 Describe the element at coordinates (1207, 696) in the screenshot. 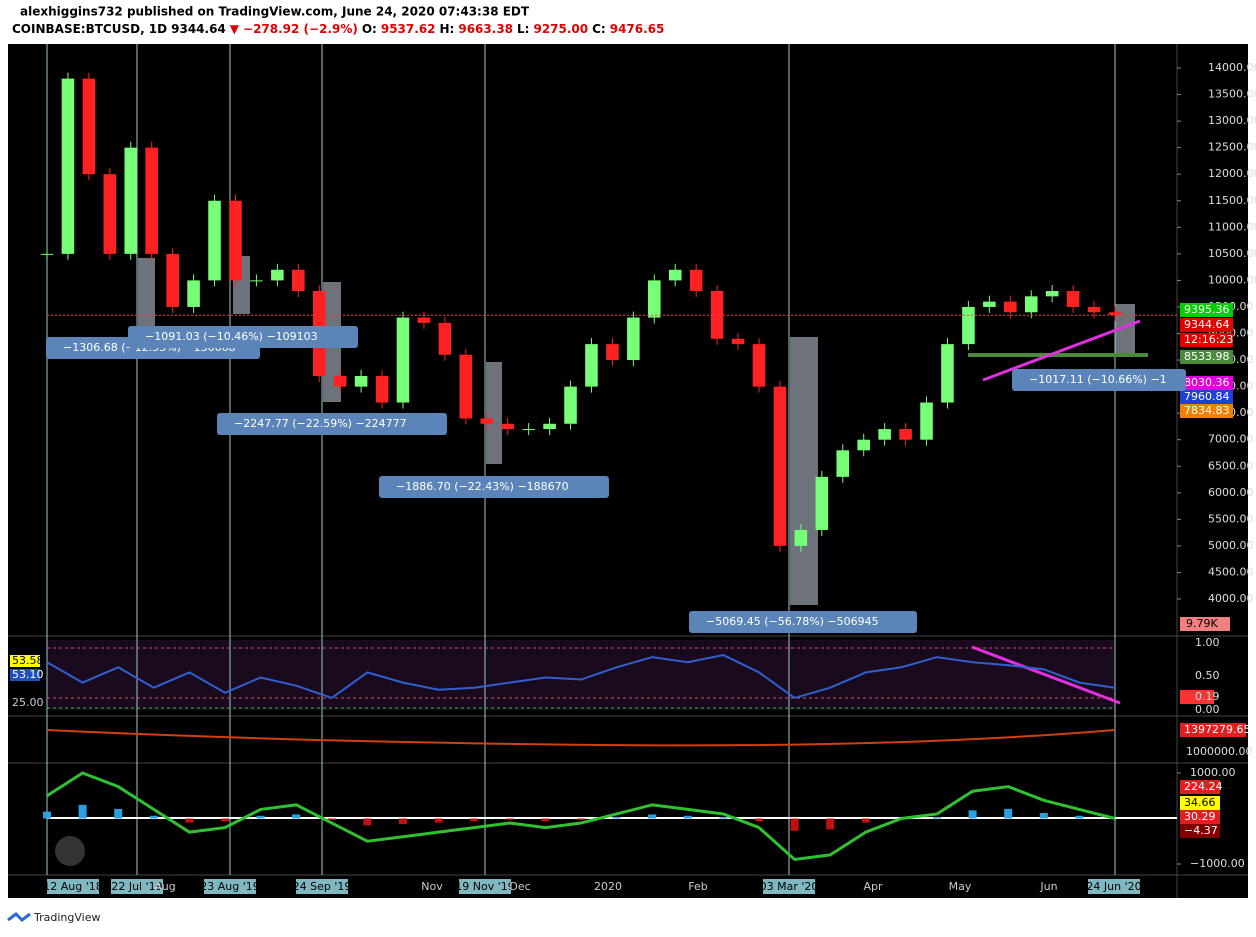

I see `rsi-right-label: 0.19` at that location.